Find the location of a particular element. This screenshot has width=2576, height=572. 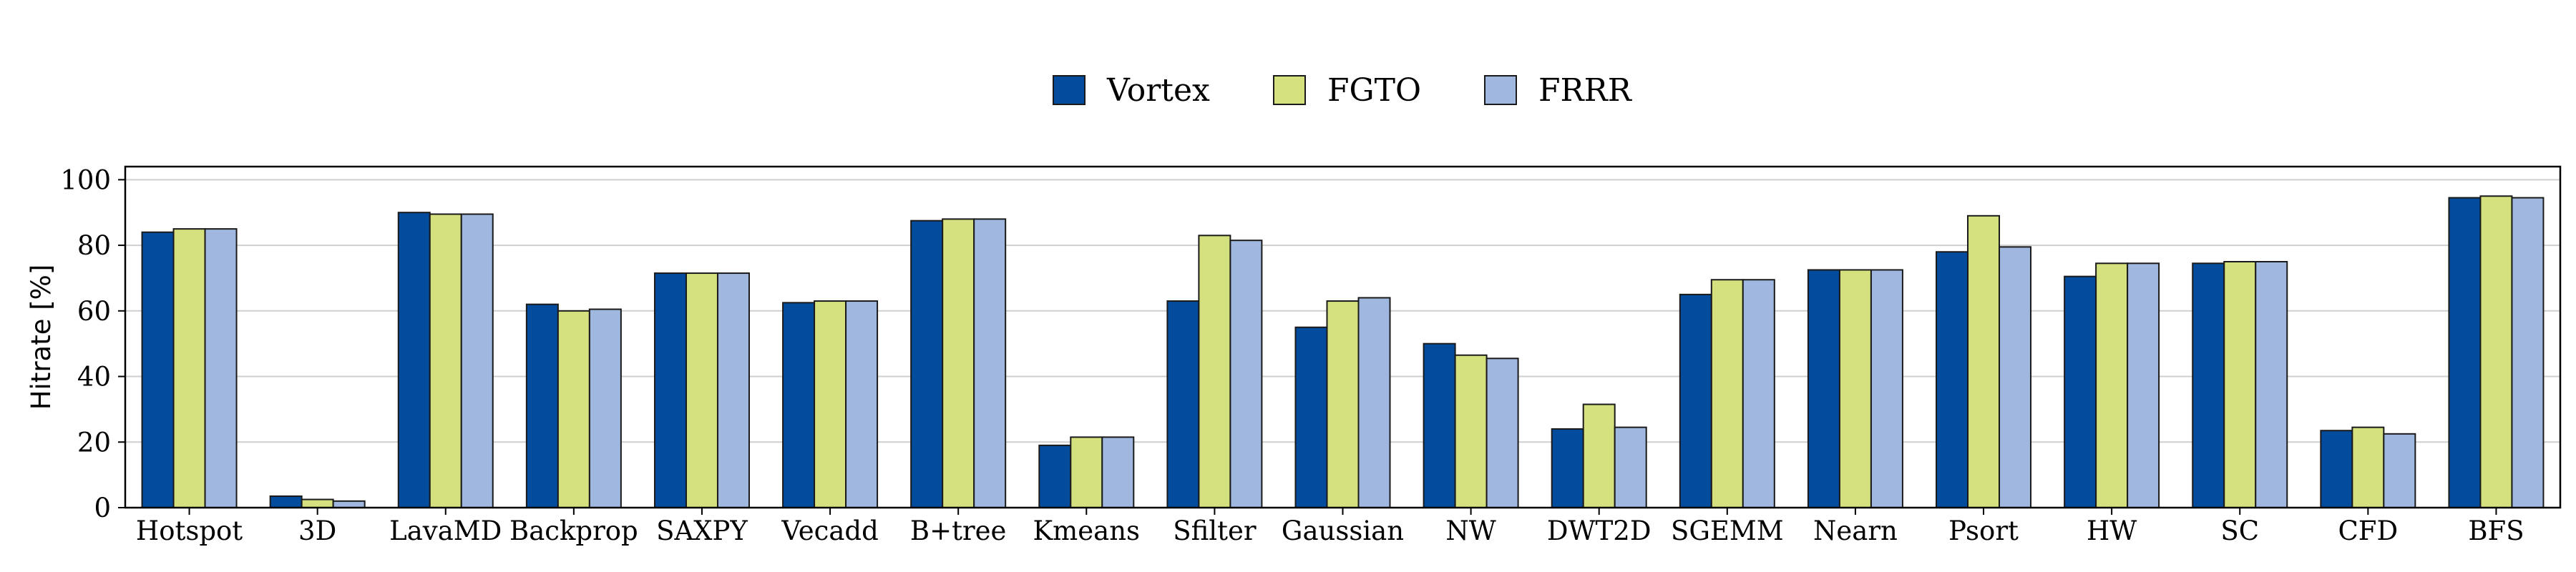

x-tick-label: Hotspot is located at coordinates (189, 531).